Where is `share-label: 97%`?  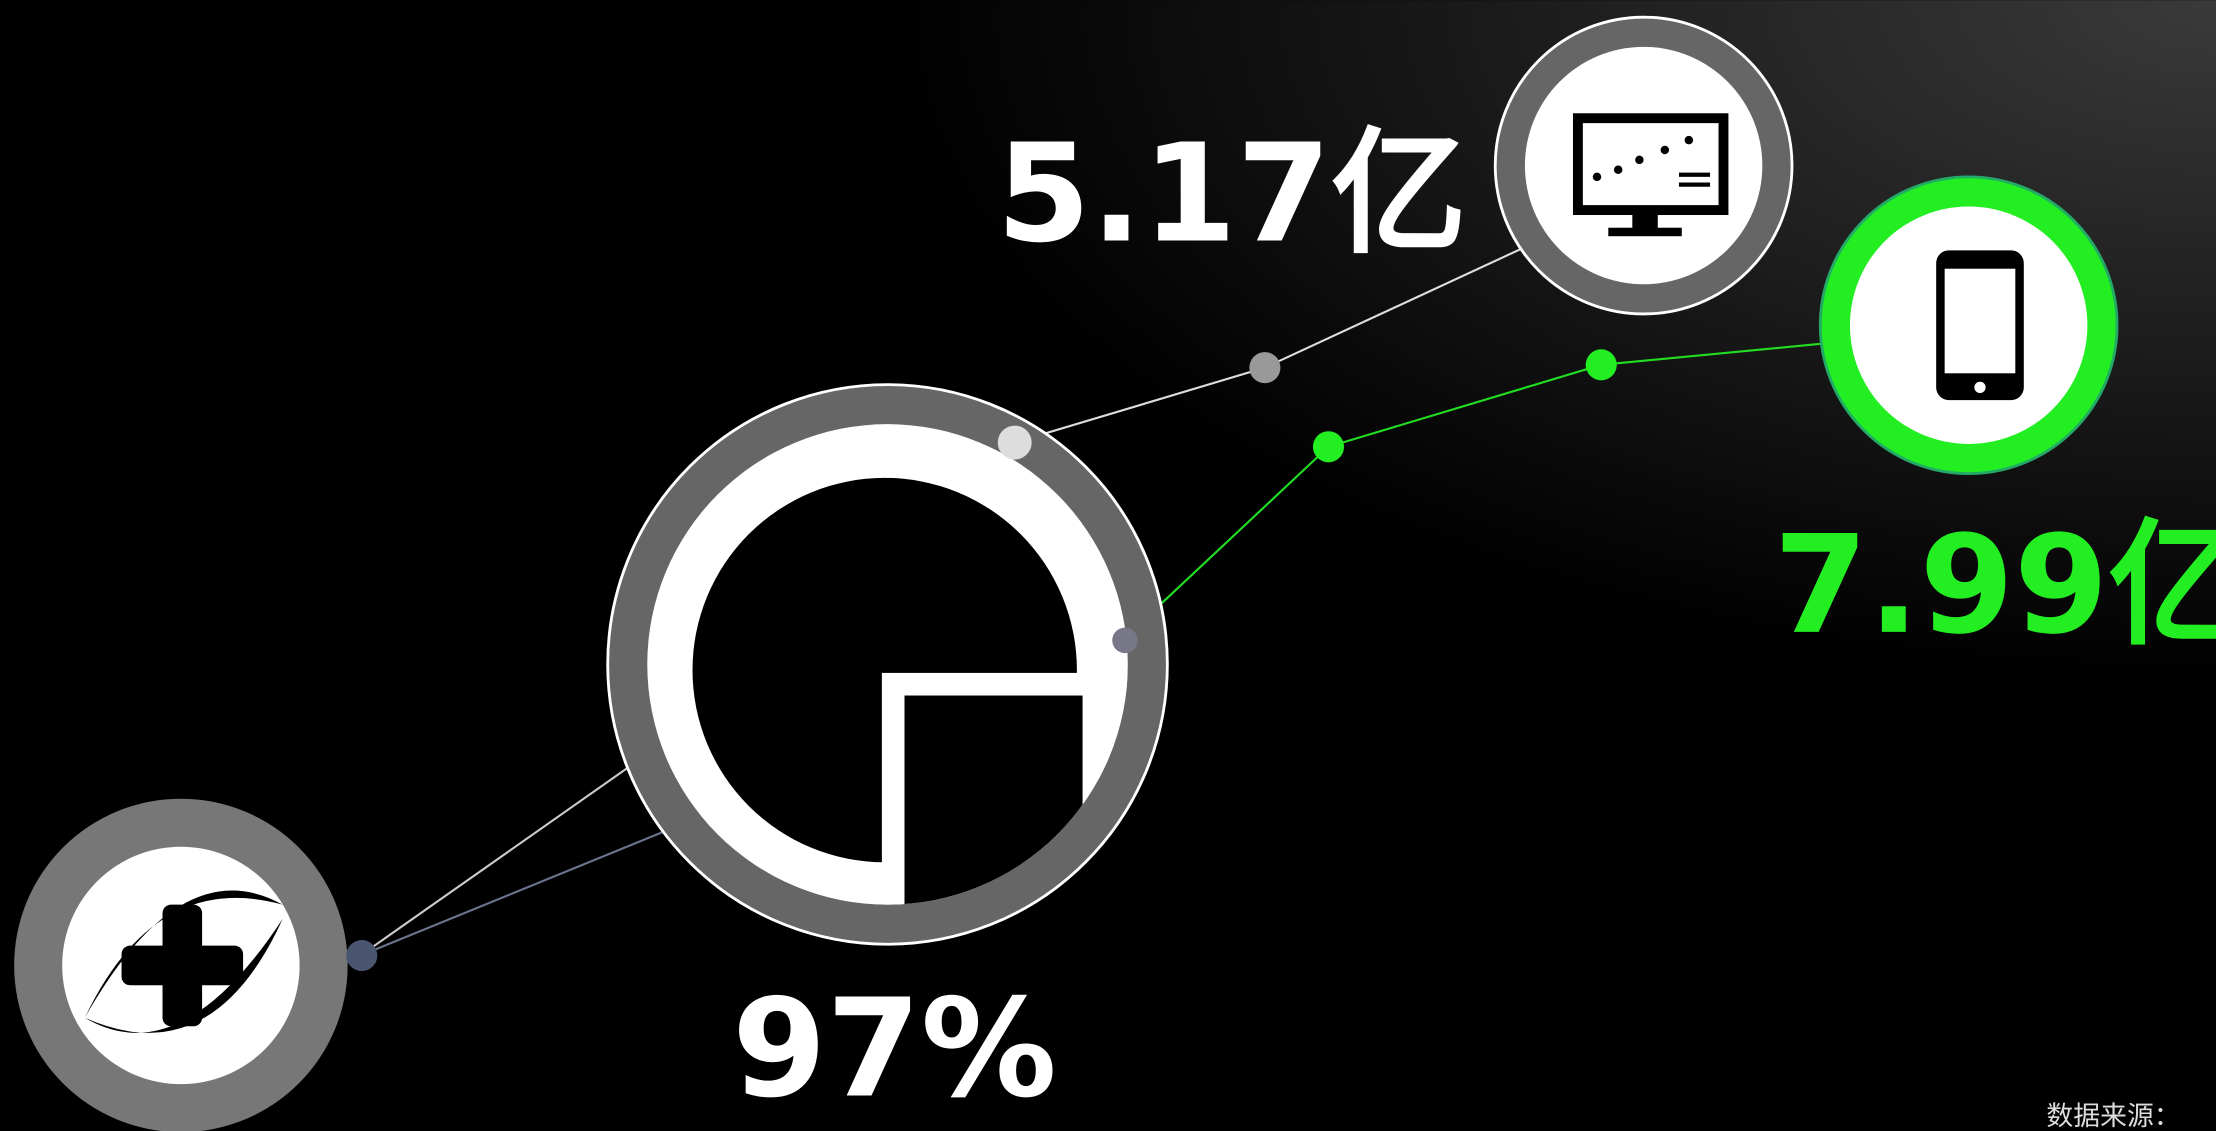
share-label: 97% is located at coordinates (894, 1048).